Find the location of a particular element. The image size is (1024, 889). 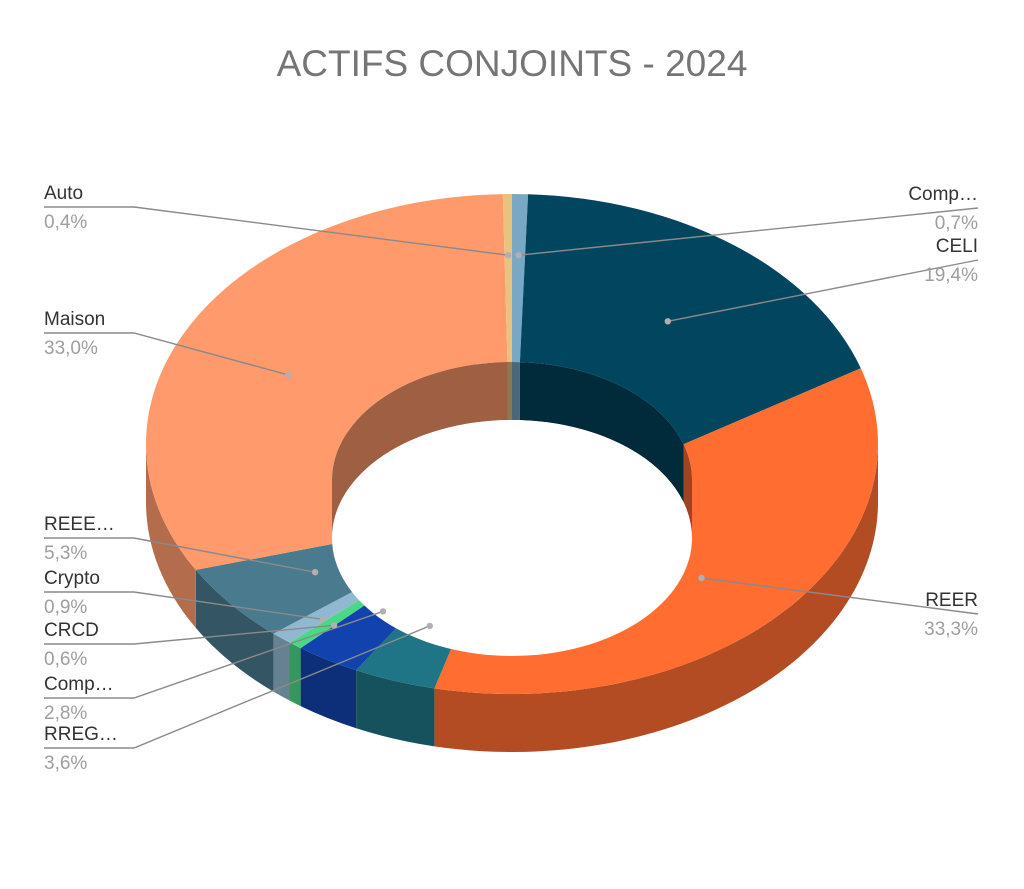

slice-percent-label-4: 2,8% is located at coordinates (65, 713).